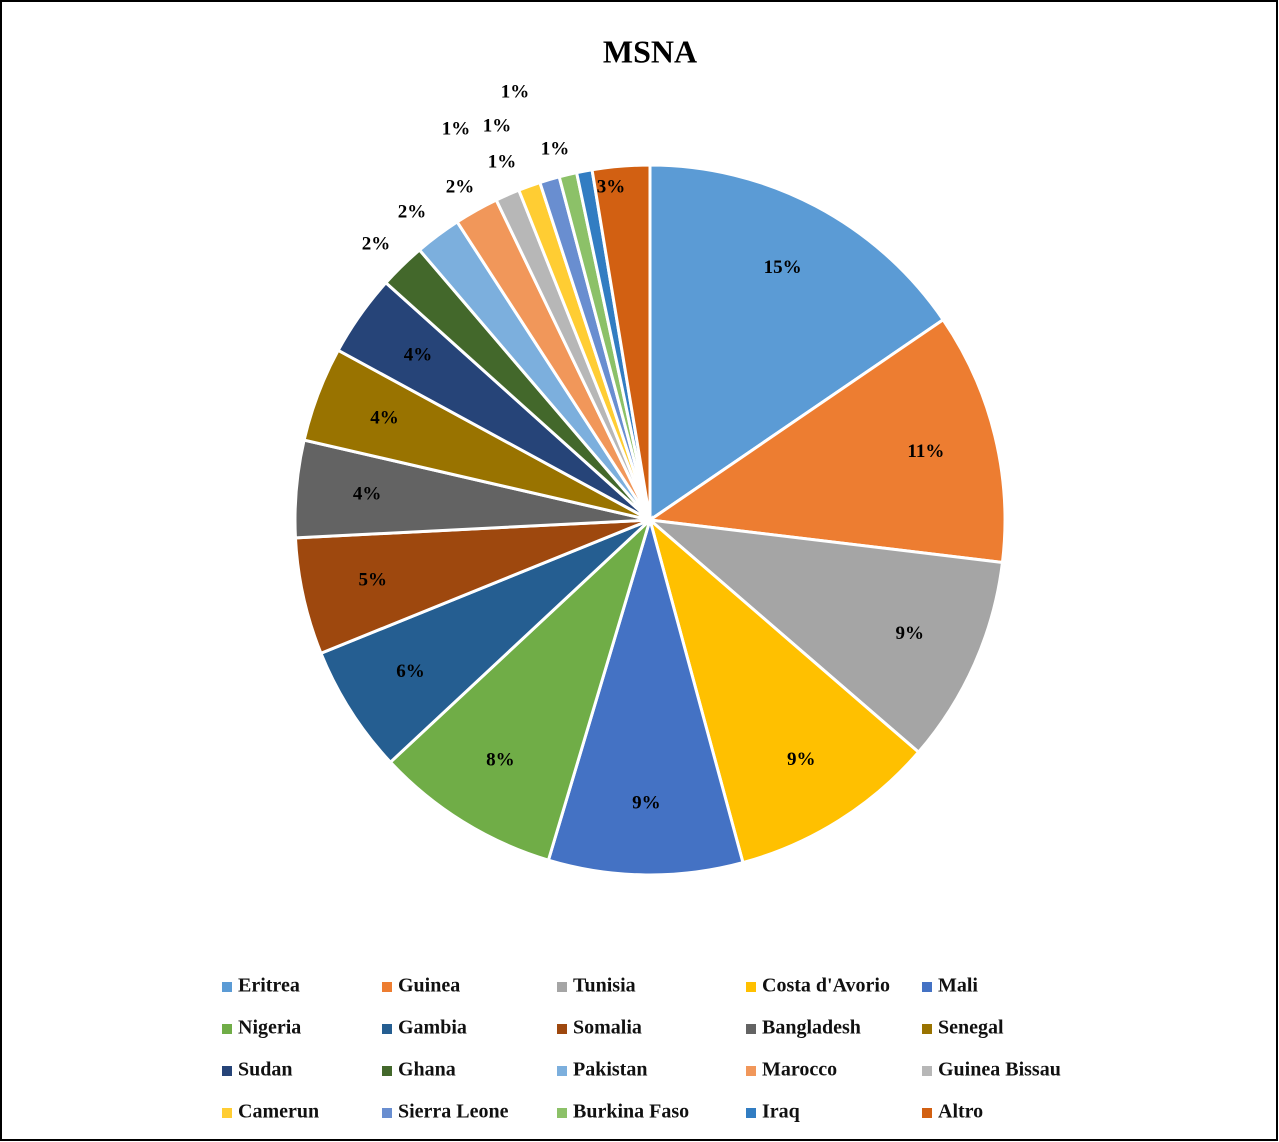 This screenshot has width=1279, height=1142. I want to click on legend-label: Nigeria, so click(269, 1028).